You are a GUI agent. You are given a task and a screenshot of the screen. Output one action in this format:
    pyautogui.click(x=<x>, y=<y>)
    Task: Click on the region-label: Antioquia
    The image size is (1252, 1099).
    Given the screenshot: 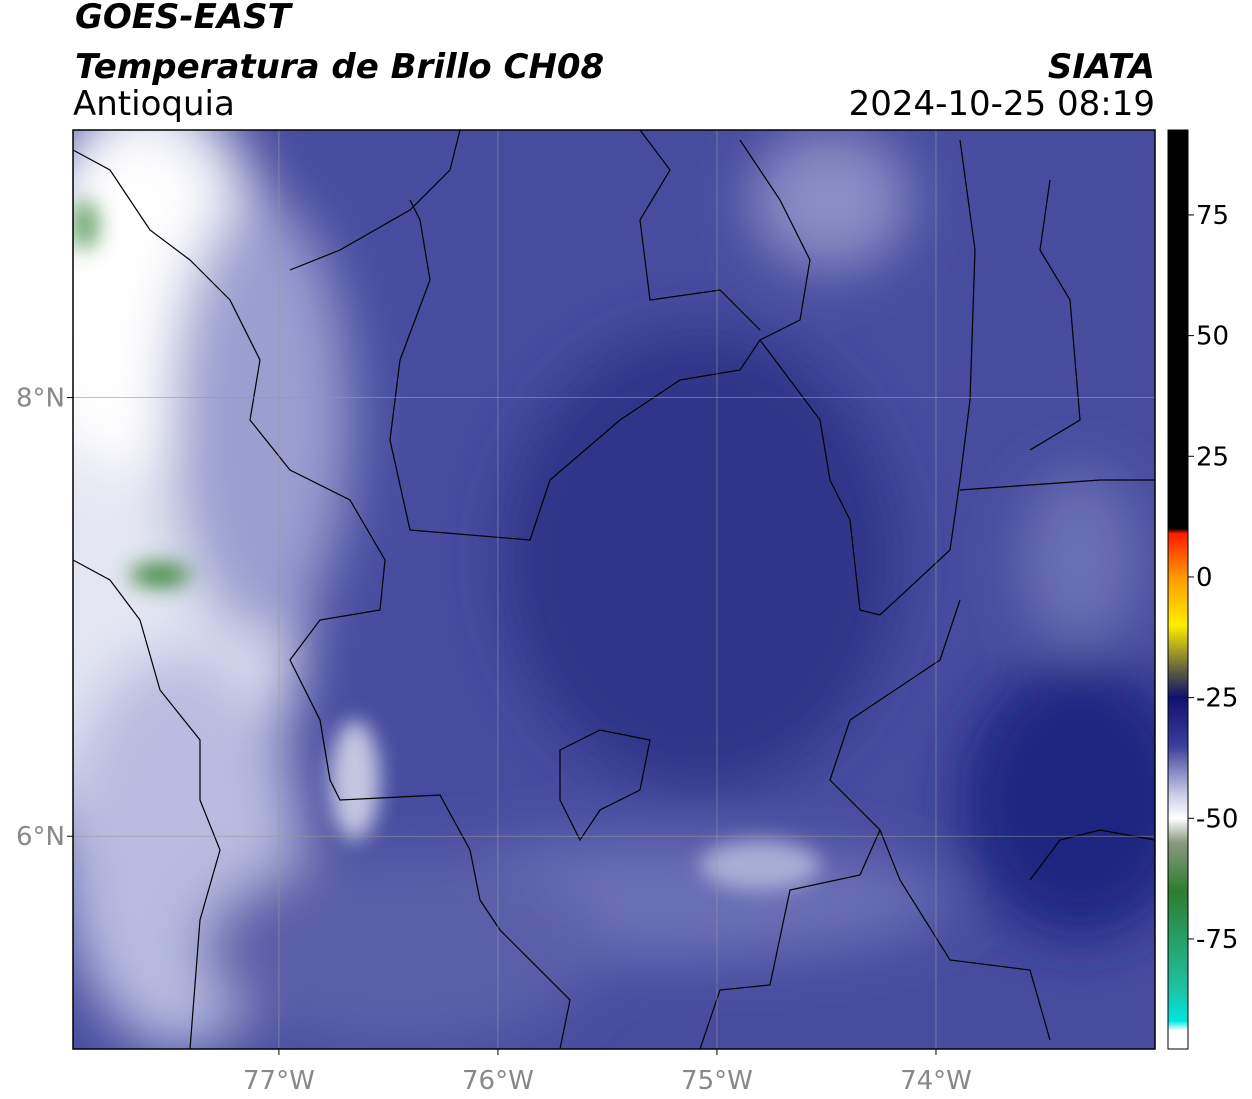 What is the action you would take?
    pyautogui.click(x=154, y=104)
    